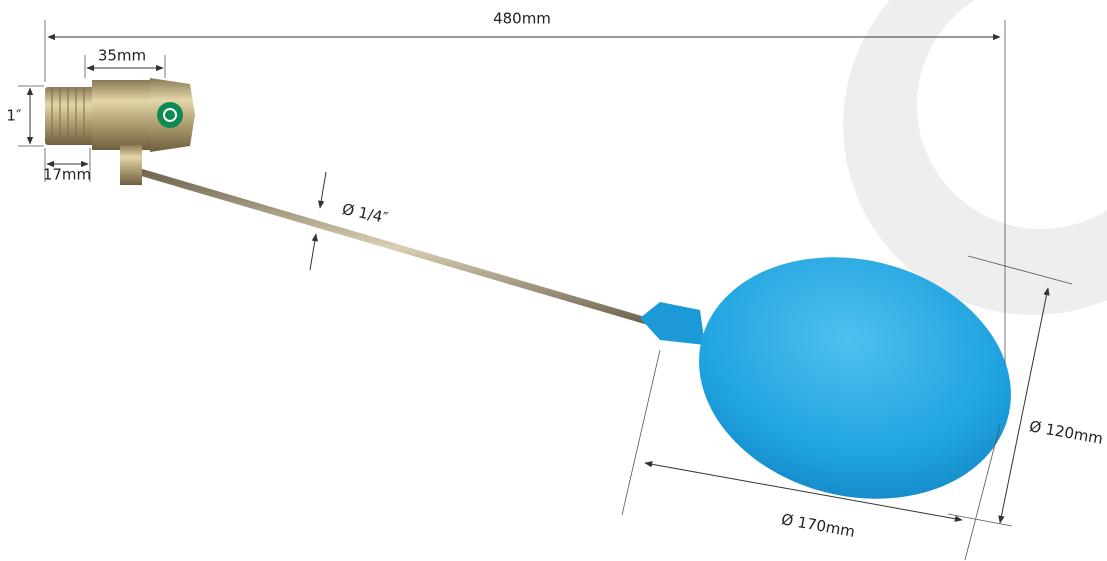 The height and width of the screenshot is (561, 1107). What do you see at coordinates (1066, 432) in the screenshot?
I see `ball-height-label: Ø 120mm` at bounding box center [1066, 432].